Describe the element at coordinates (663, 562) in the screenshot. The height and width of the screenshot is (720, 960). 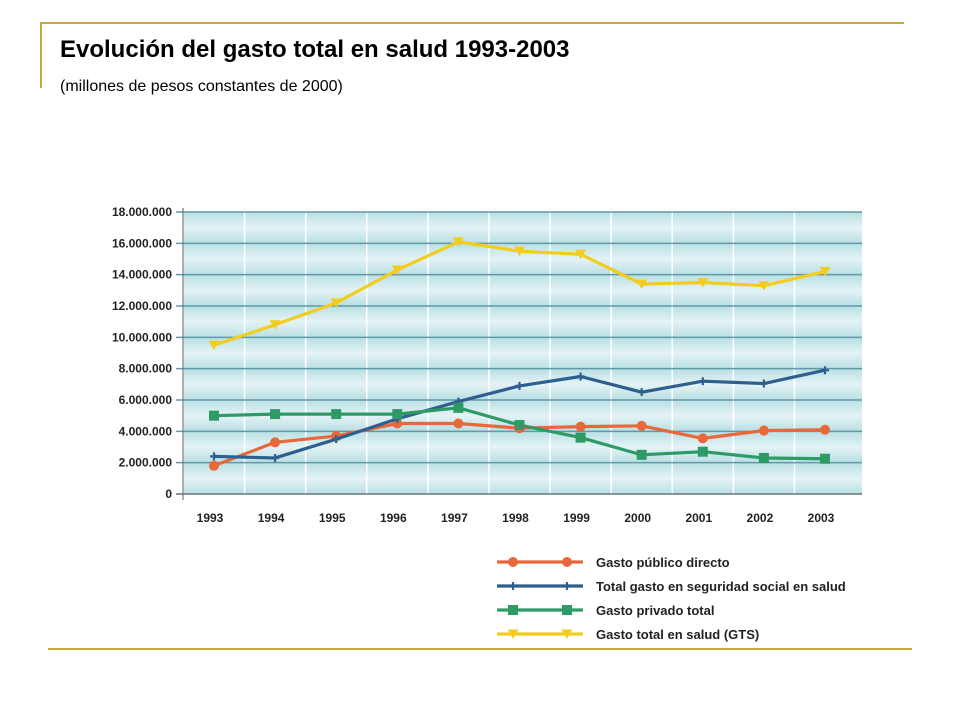
I see `legend-label: Gasto público directo` at that location.